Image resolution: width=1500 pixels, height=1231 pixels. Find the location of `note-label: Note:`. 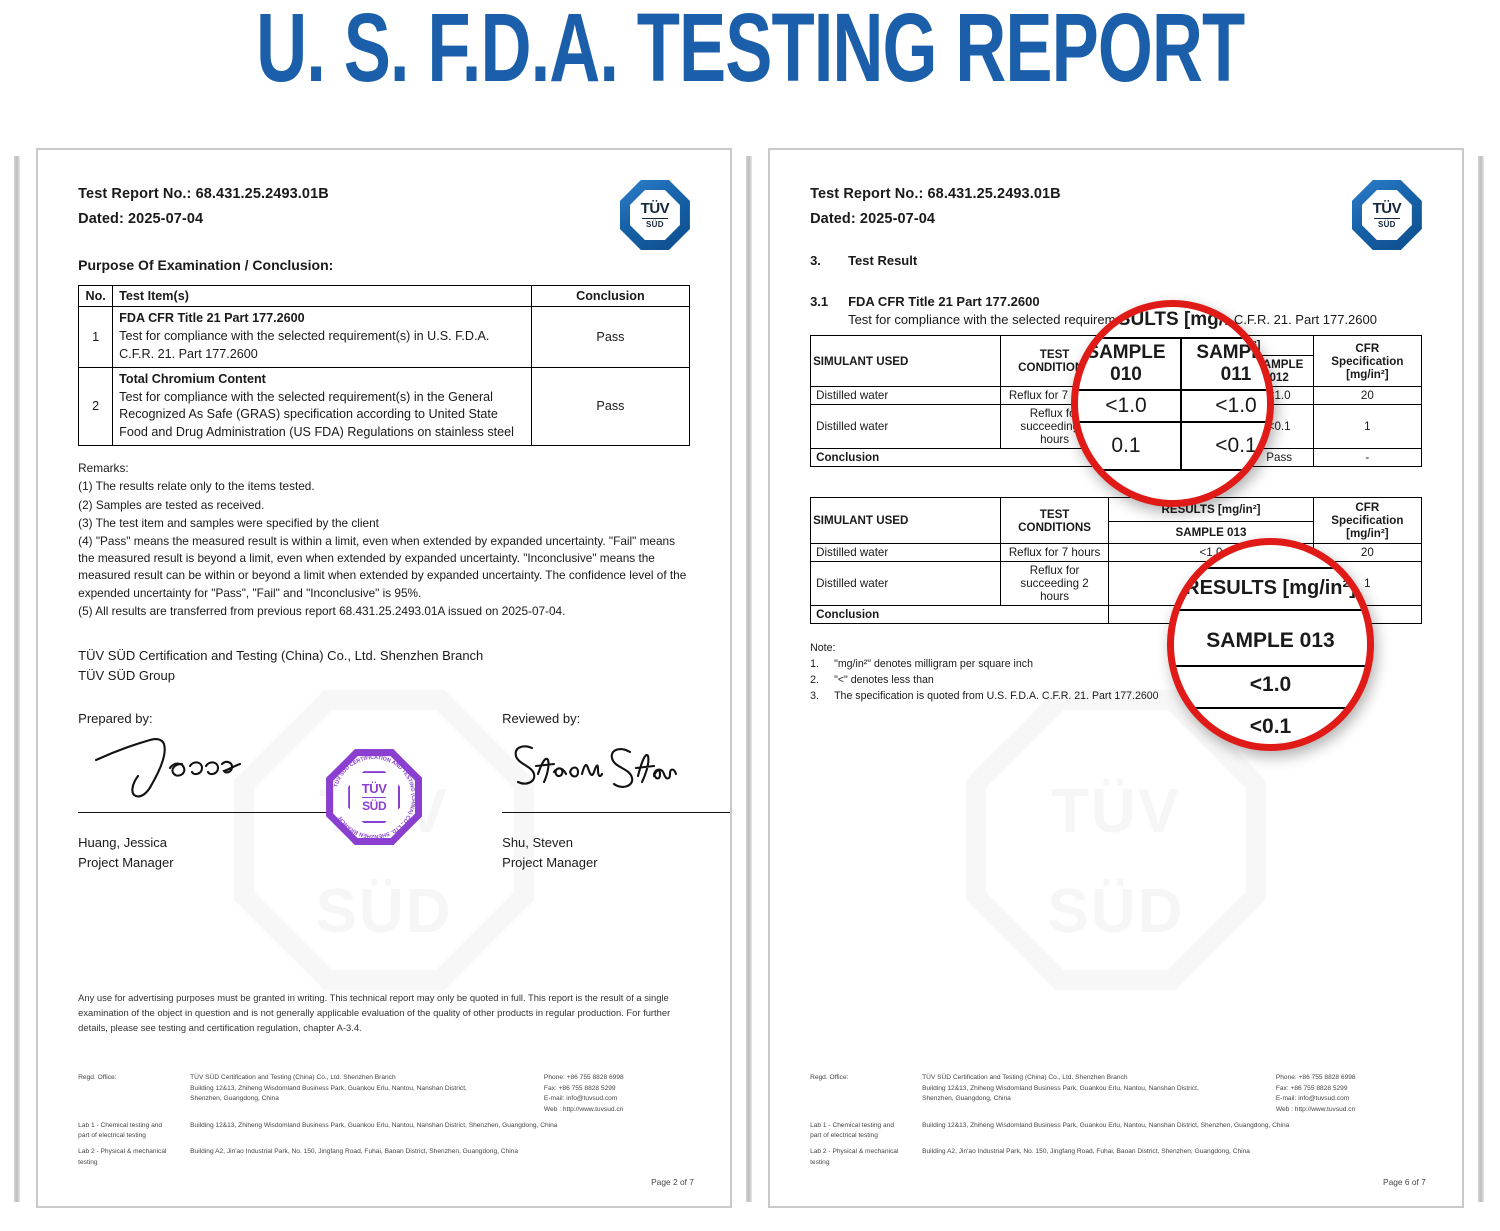

note-label: Note: is located at coordinates (823, 648).